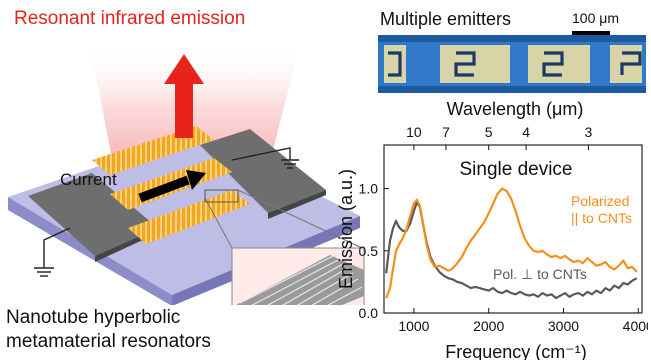  Describe the element at coordinates (369, 313) in the screenshot. I see `y-tick-label: 0.0` at that location.